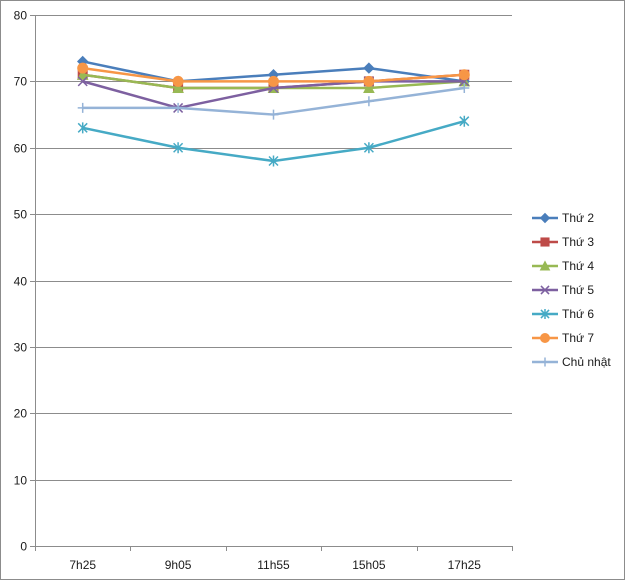  I want to click on legend-item: Thứ 6, so click(563, 314).